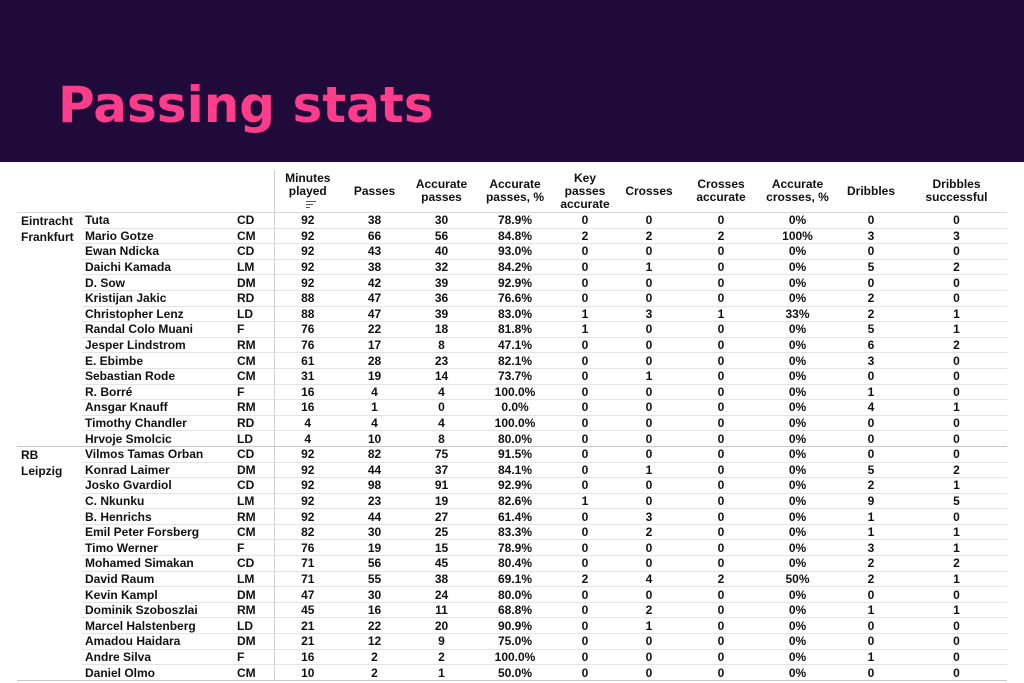  What do you see at coordinates (585, 314) in the screenshot?
I see `stat-key: 1` at bounding box center [585, 314].